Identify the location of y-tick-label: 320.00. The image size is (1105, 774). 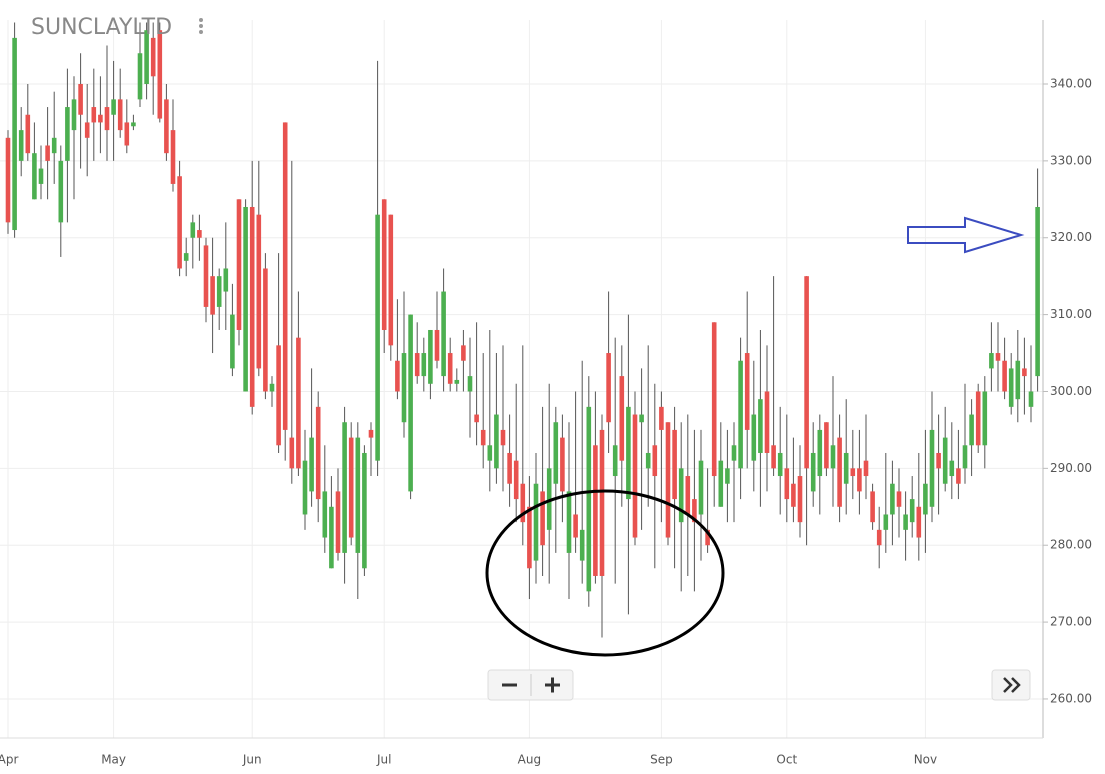
(1071, 237).